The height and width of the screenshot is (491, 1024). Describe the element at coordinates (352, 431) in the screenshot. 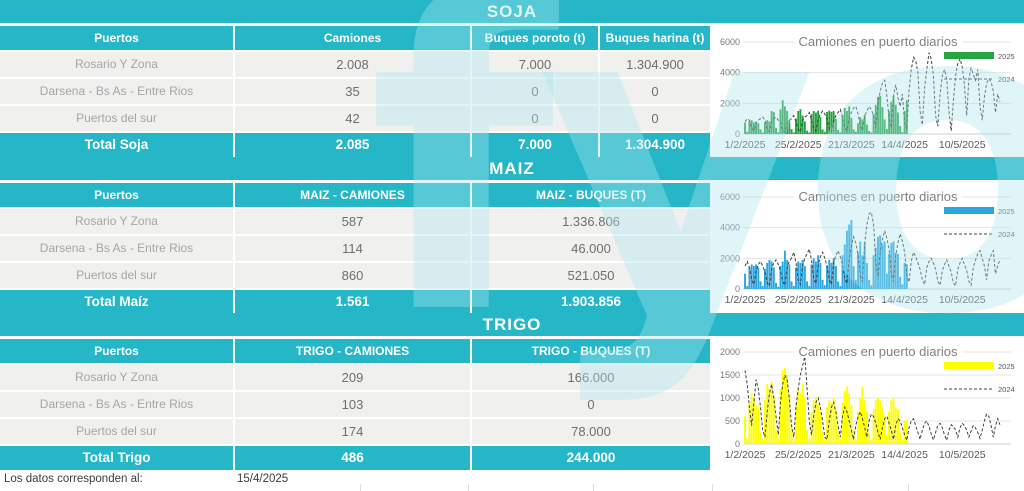

I see `cell-value: 174` at that location.